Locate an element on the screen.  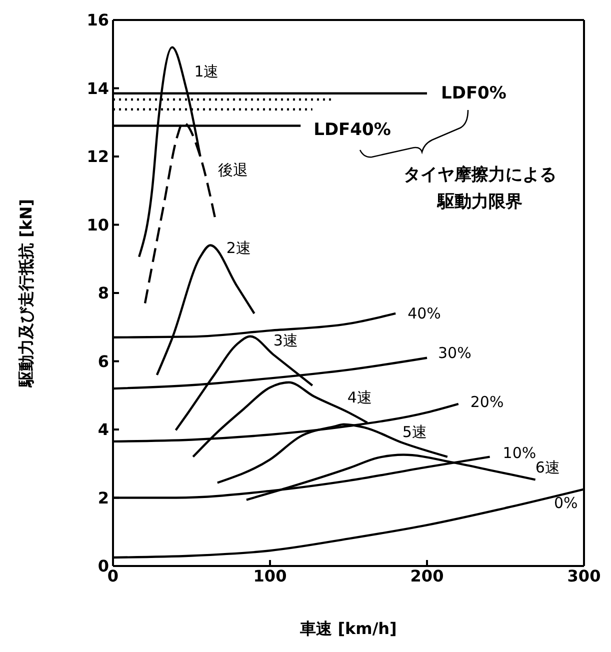
series-label: 3速 is located at coordinates (285, 340).